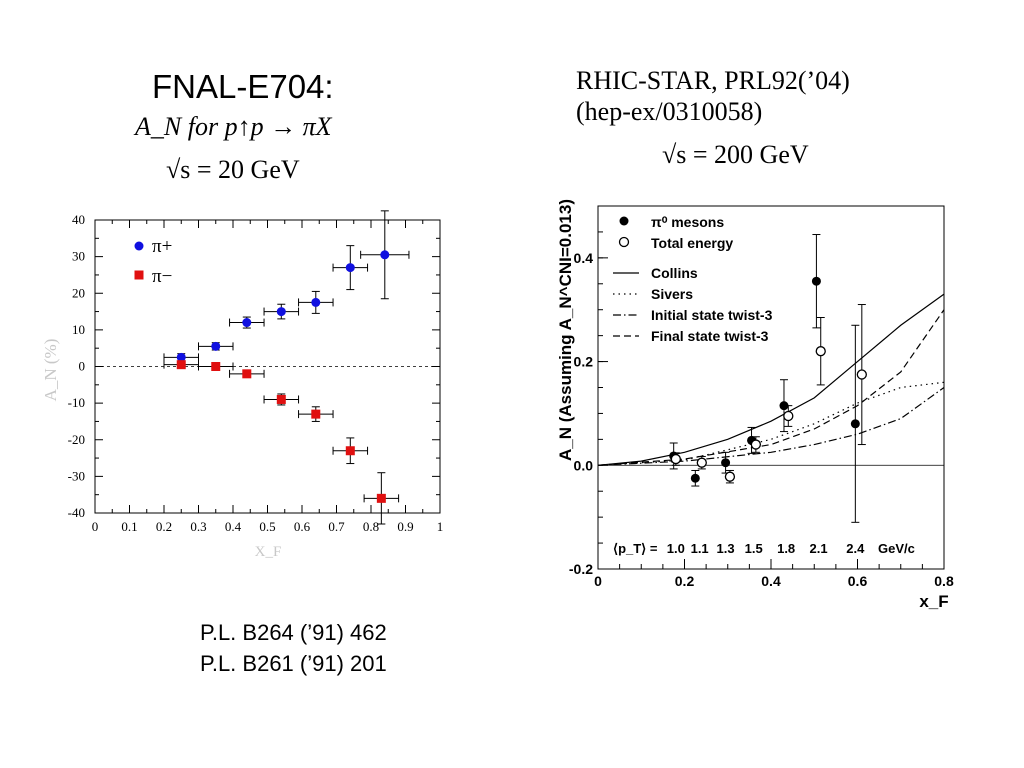 The width and height of the screenshot is (1024, 768). Describe the element at coordinates (76, 402) in the screenshot. I see `y-tick-label: -10` at that location.